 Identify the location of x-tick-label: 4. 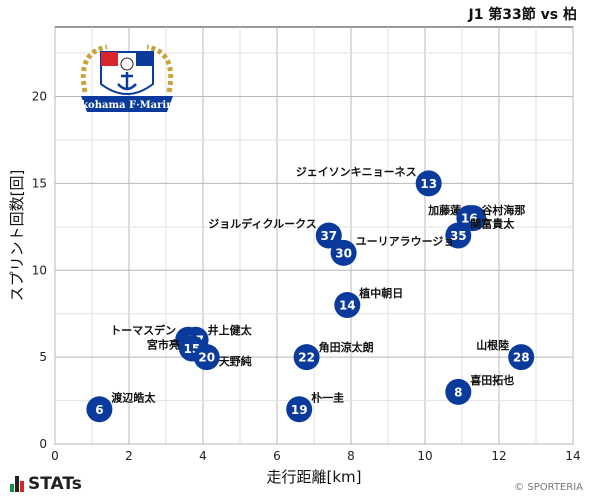
(203, 456).